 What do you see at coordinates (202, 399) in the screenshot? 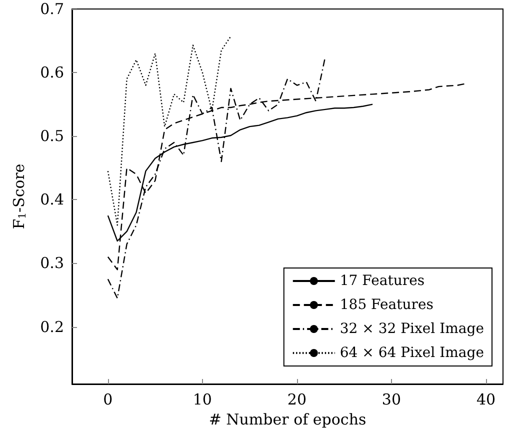
I see `x-tick-label: 10` at bounding box center [202, 399].